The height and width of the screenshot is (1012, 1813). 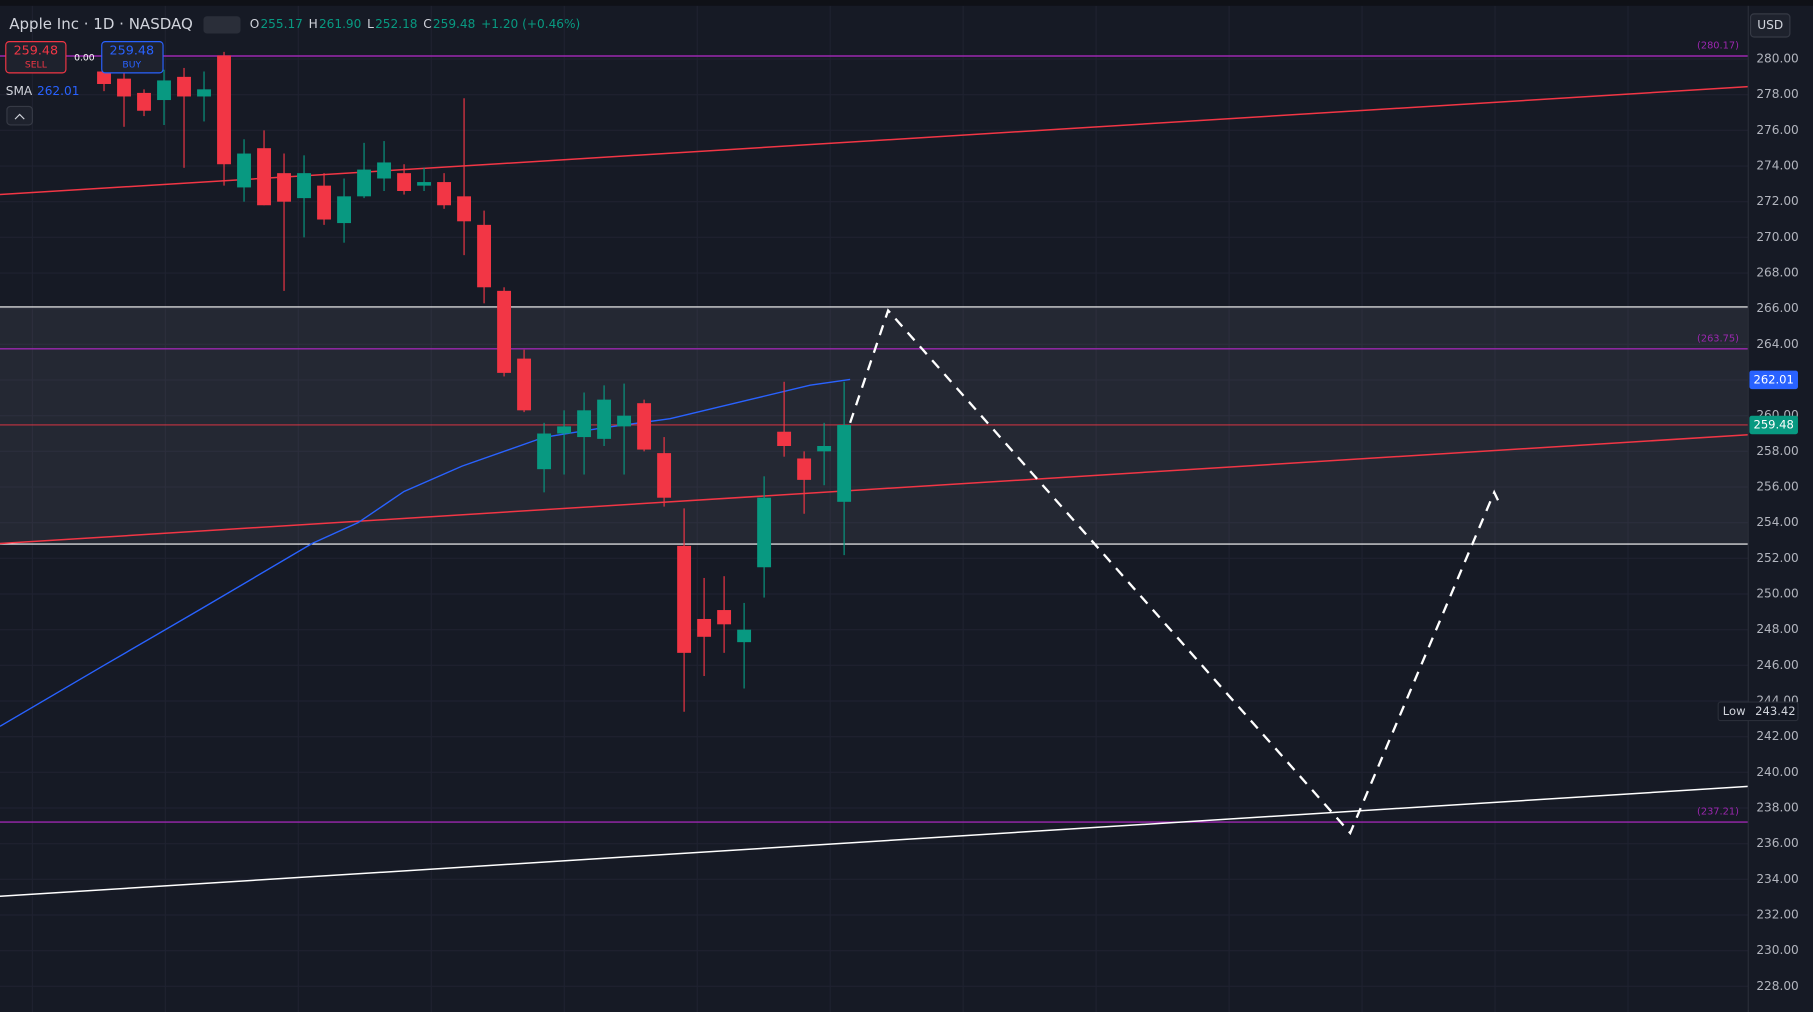 I want to click on y-tick-label: 264.00, so click(x=1777, y=344).